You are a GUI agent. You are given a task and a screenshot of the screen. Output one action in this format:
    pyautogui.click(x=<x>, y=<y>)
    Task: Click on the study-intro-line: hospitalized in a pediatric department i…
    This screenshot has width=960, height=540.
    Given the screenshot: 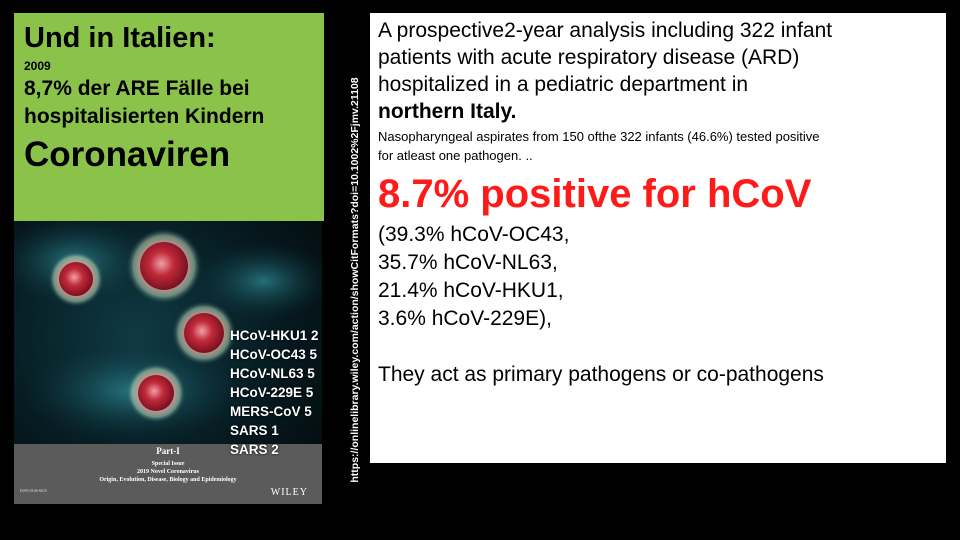 What is the action you would take?
    pyautogui.click(x=563, y=84)
    